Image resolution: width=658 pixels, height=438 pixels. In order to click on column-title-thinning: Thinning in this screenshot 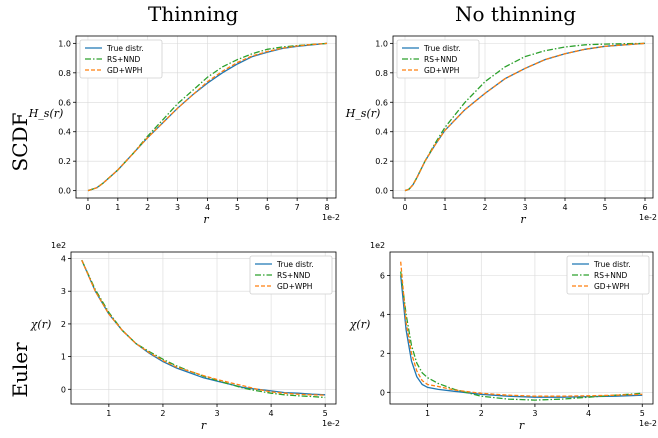, I will do `click(193, 14)`.